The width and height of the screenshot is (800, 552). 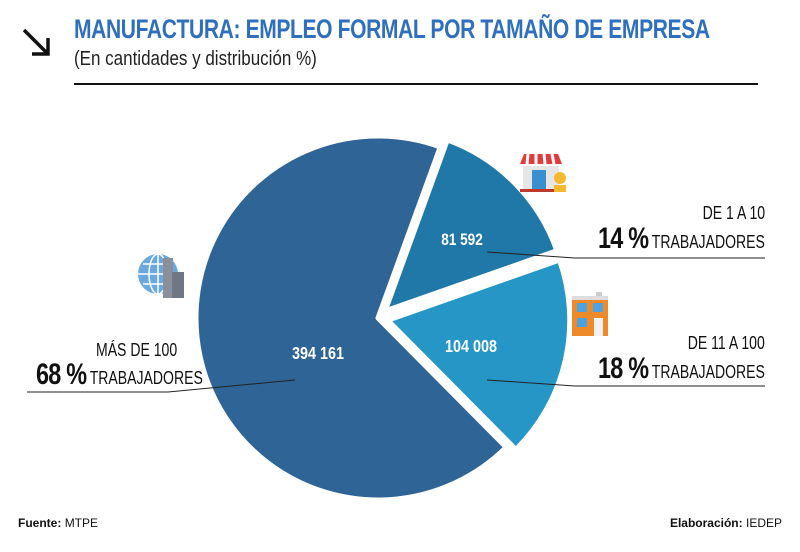 What do you see at coordinates (623, 238) in the screenshot?
I see `slice-percent-small: 14 %` at bounding box center [623, 238].